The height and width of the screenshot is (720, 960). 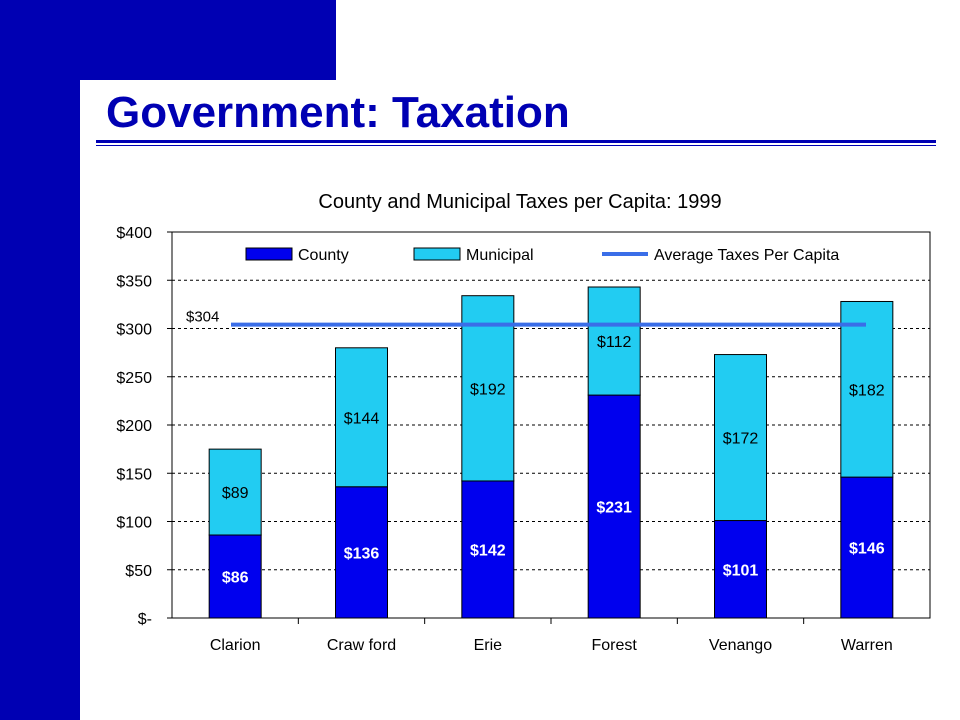 I want to click on legend-swatch-county, so click(x=269, y=254).